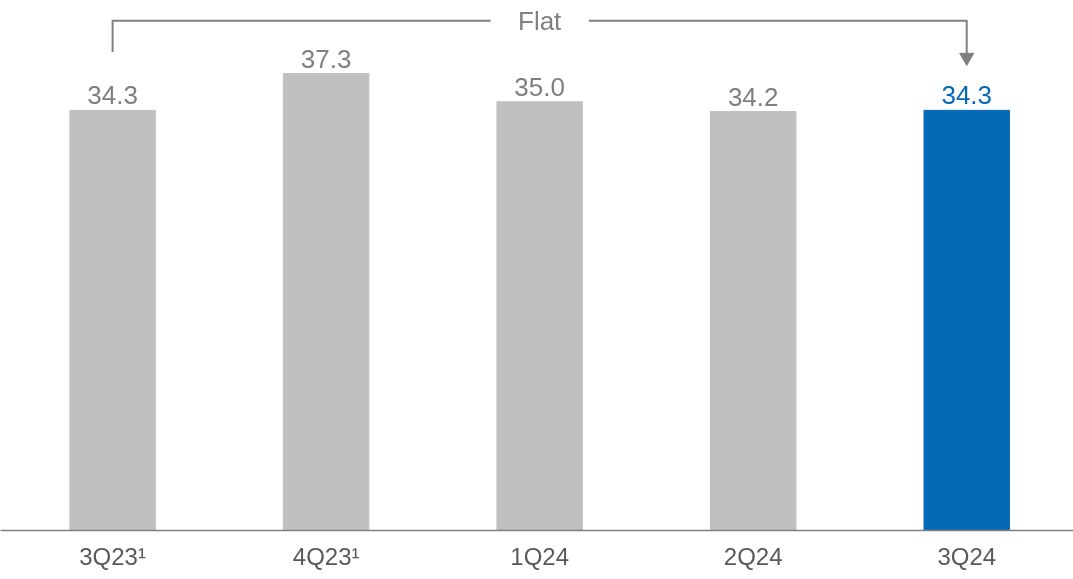  What do you see at coordinates (326, 58) in the screenshot?
I see `data-label: 37.3` at bounding box center [326, 58].